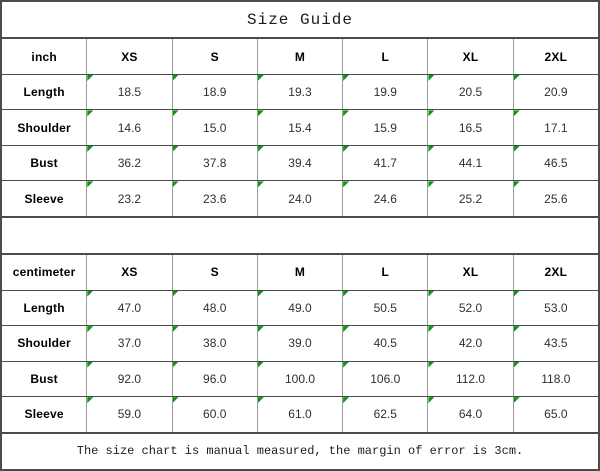 The height and width of the screenshot is (471, 600). I want to click on measurement-value-cell: 52.0, so click(469, 308).